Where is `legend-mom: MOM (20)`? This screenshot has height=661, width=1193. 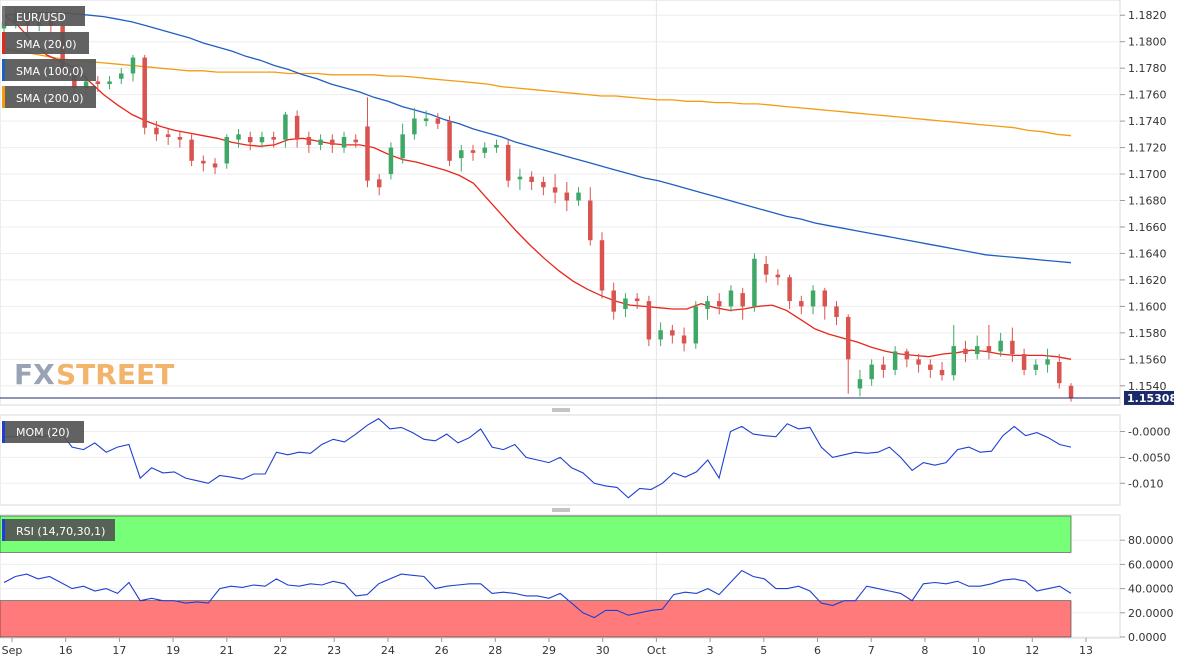 legend-mom: MOM (20) is located at coordinates (43, 432).